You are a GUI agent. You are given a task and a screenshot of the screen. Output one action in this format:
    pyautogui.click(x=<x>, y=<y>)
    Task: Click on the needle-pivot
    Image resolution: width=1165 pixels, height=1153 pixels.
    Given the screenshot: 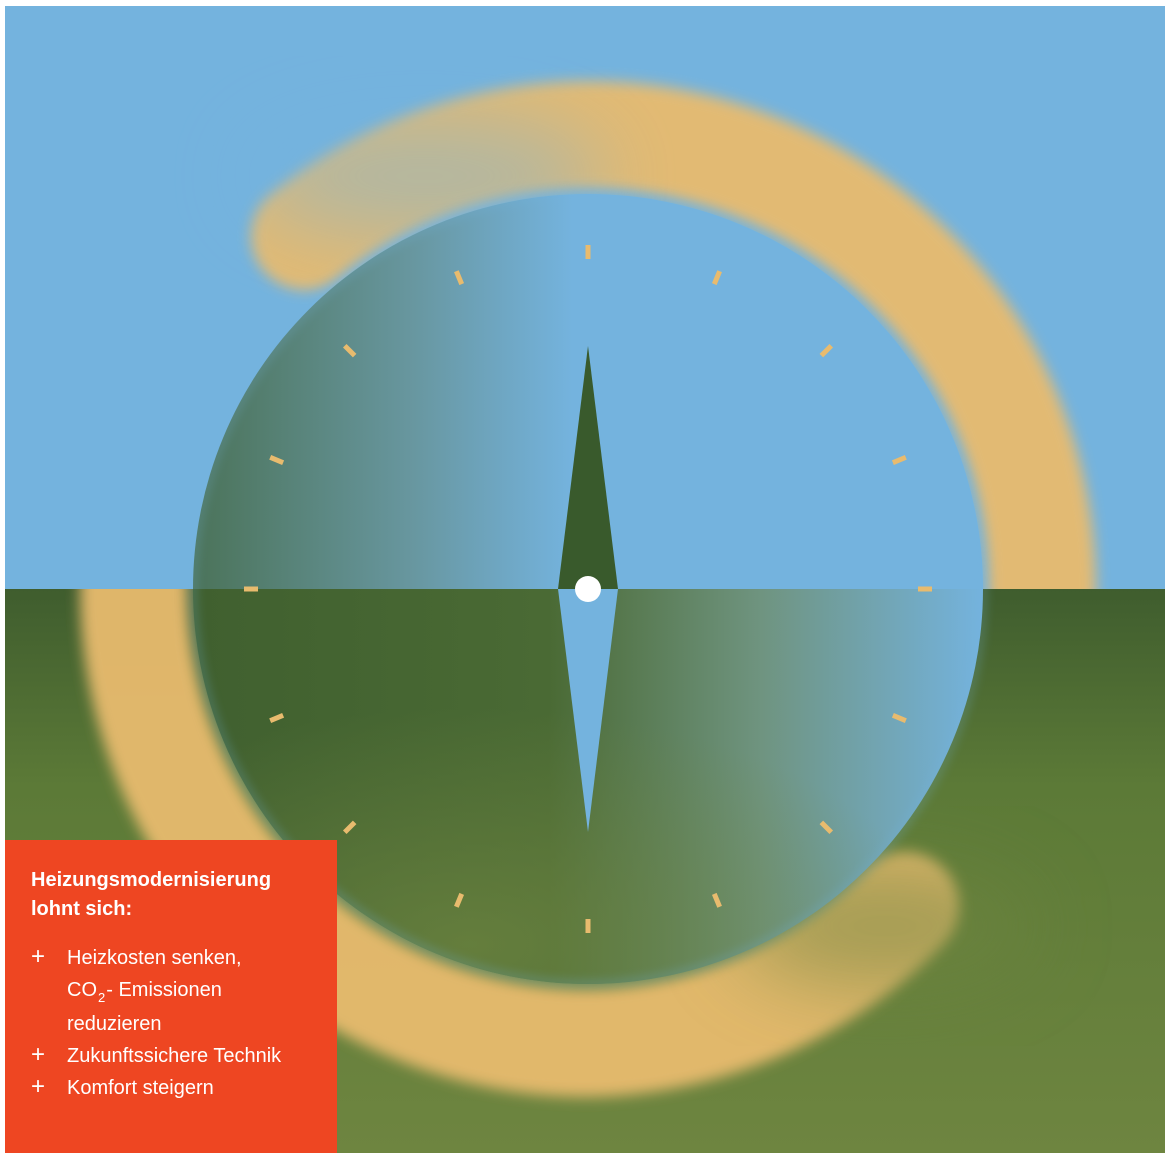 What is the action you would take?
    pyautogui.click(x=588, y=589)
    